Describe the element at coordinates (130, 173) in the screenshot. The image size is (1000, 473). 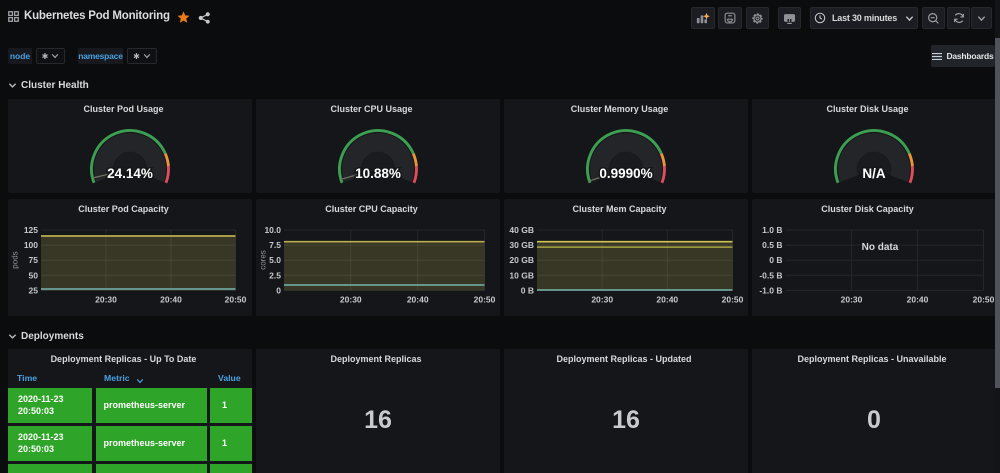
I see `svg-text: 24.14%` at that location.